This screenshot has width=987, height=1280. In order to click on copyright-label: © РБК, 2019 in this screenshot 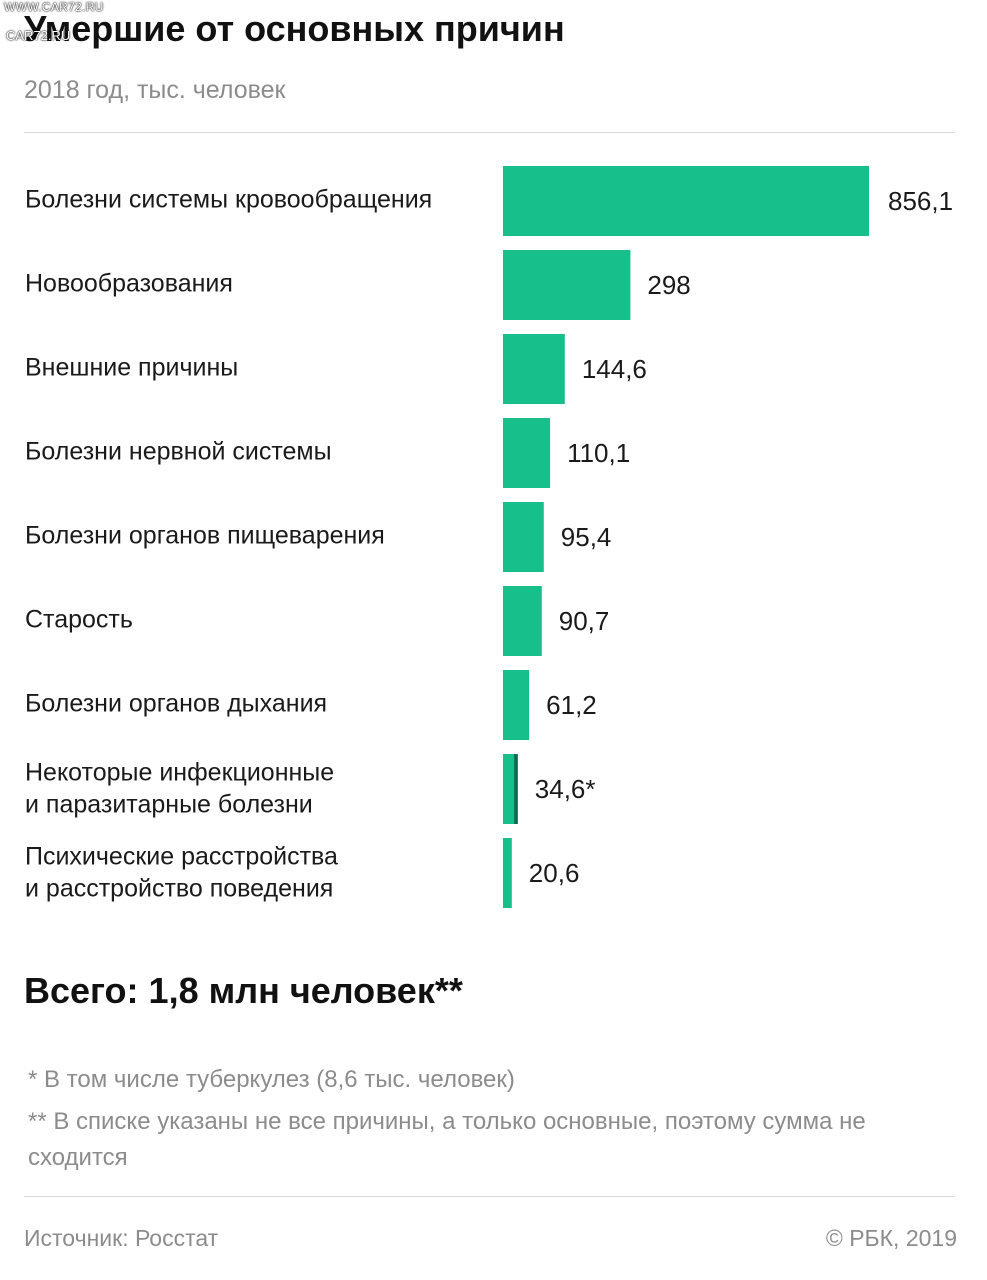, I will do `click(891, 1238)`.